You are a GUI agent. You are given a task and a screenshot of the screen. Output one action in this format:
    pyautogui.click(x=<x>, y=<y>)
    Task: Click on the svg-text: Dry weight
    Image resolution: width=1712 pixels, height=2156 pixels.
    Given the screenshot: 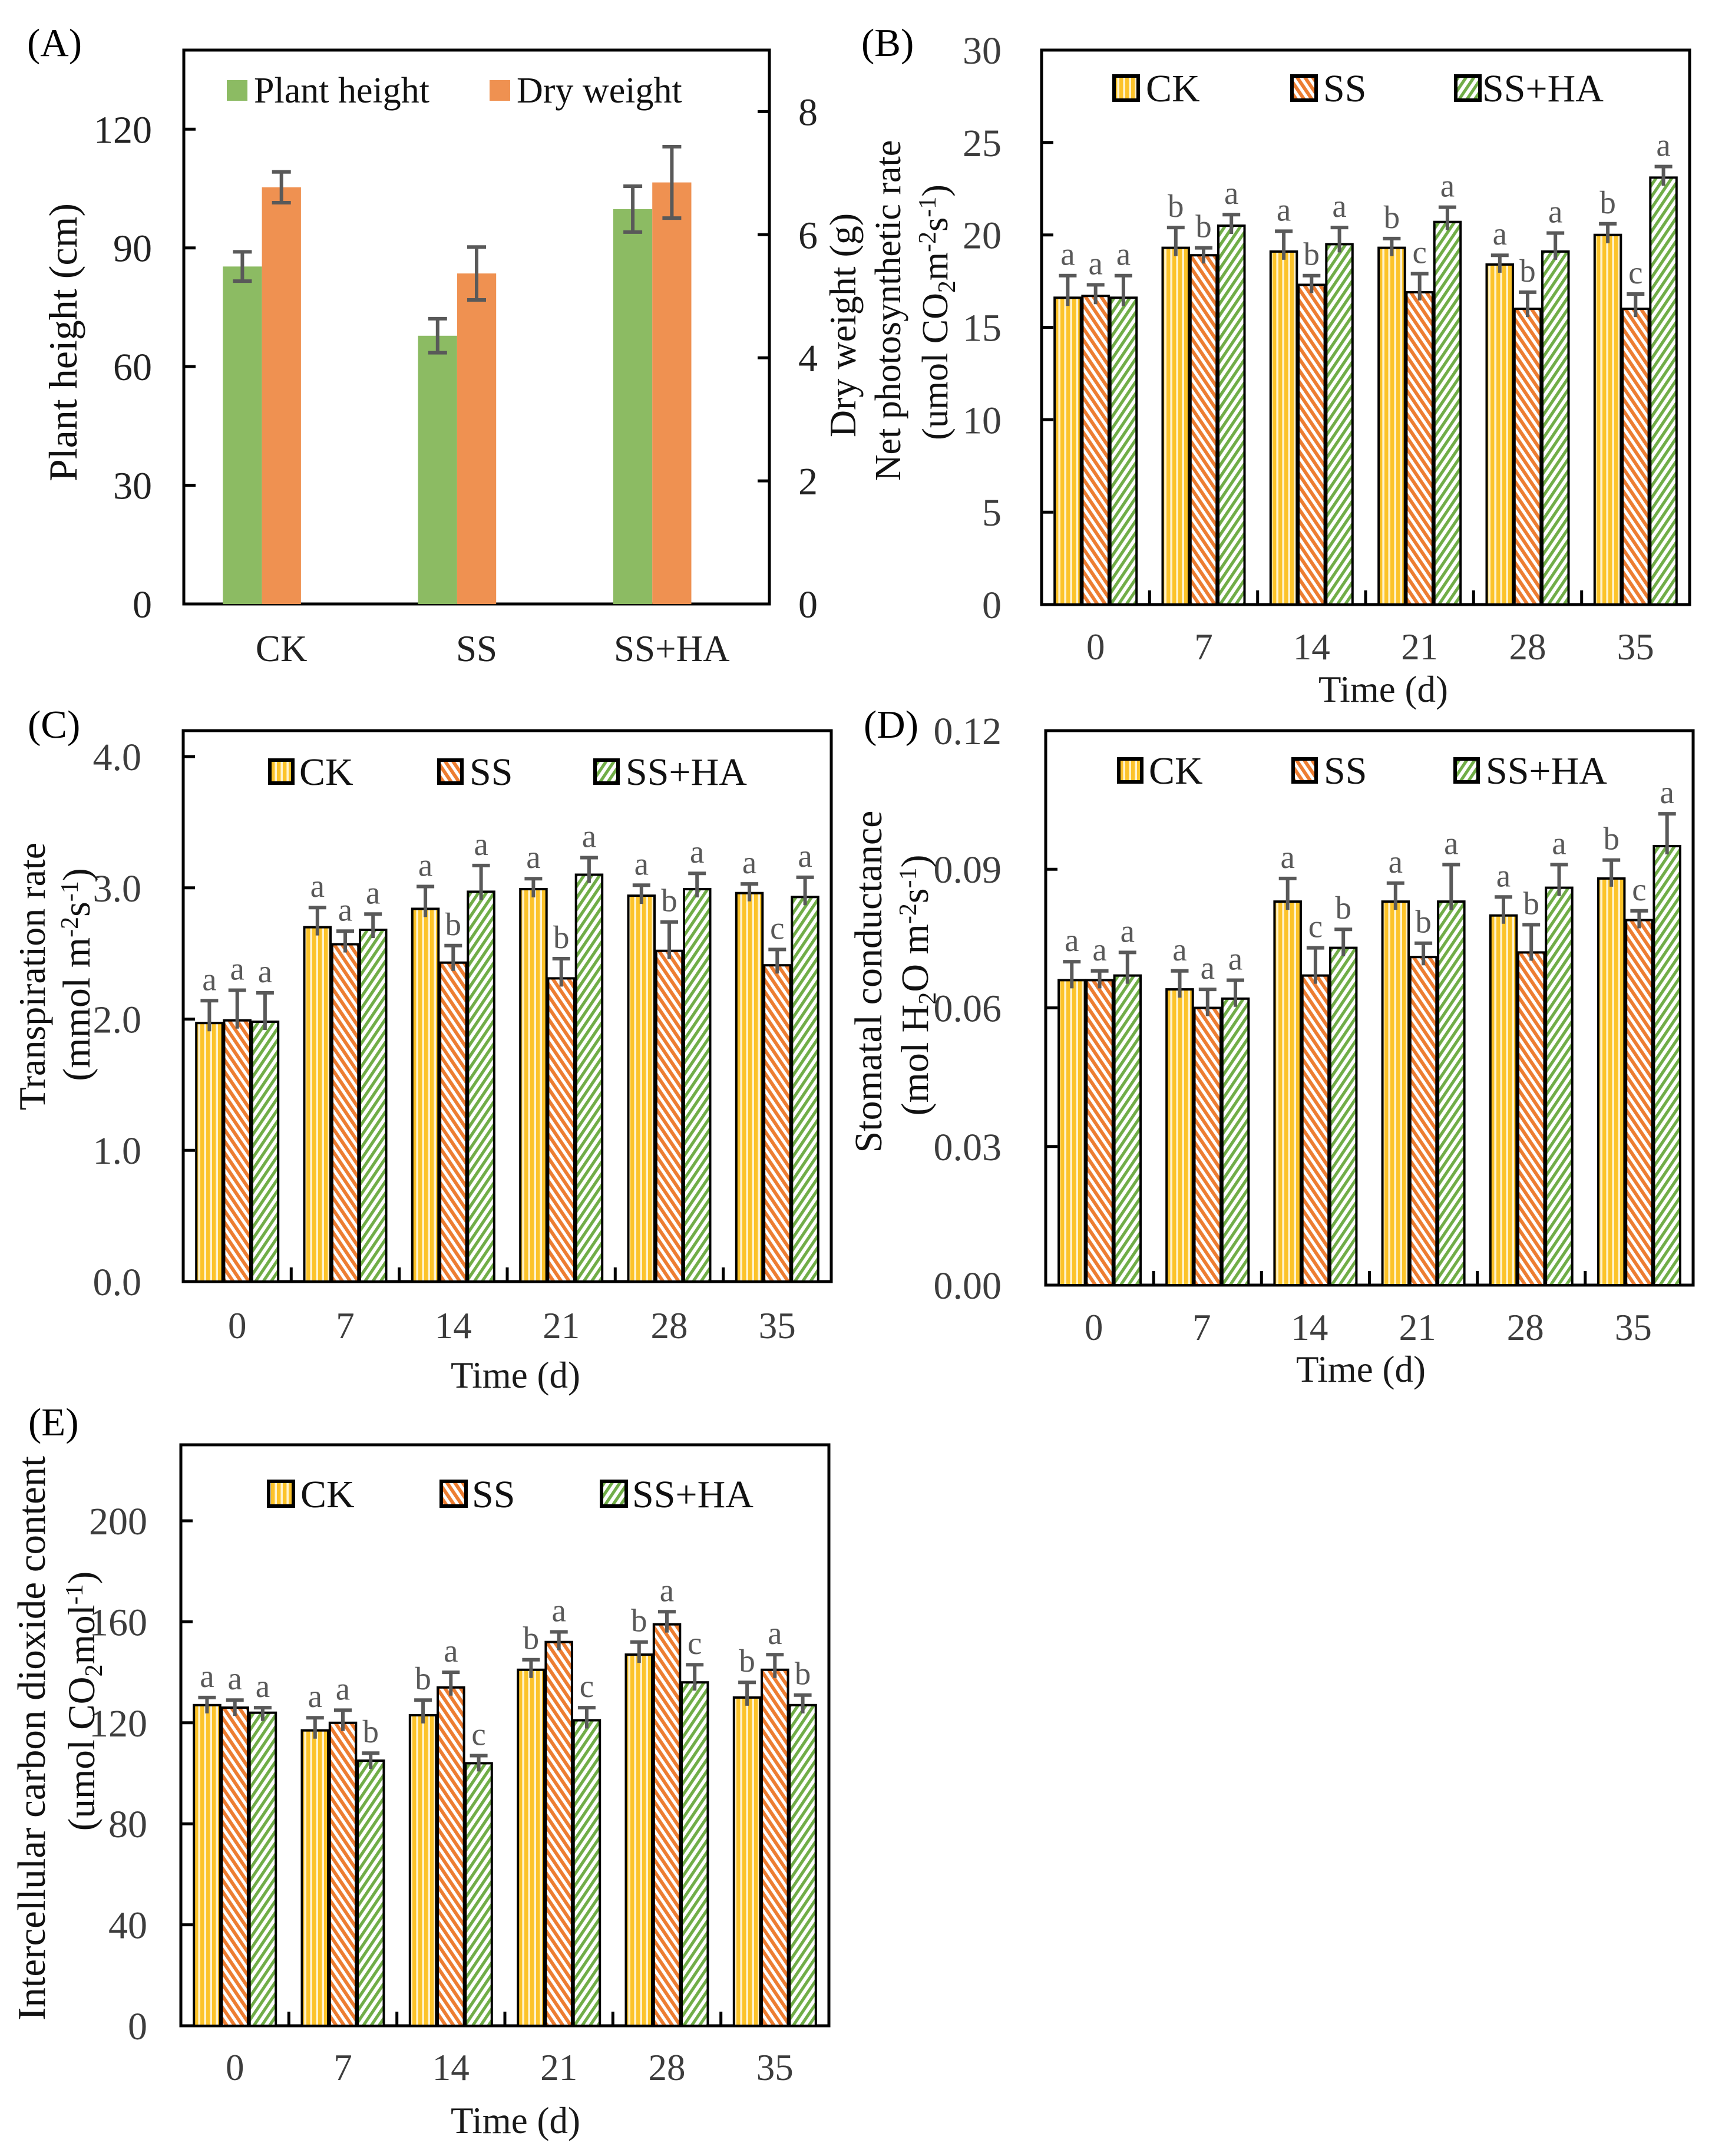 What is the action you would take?
    pyautogui.click(x=600, y=91)
    